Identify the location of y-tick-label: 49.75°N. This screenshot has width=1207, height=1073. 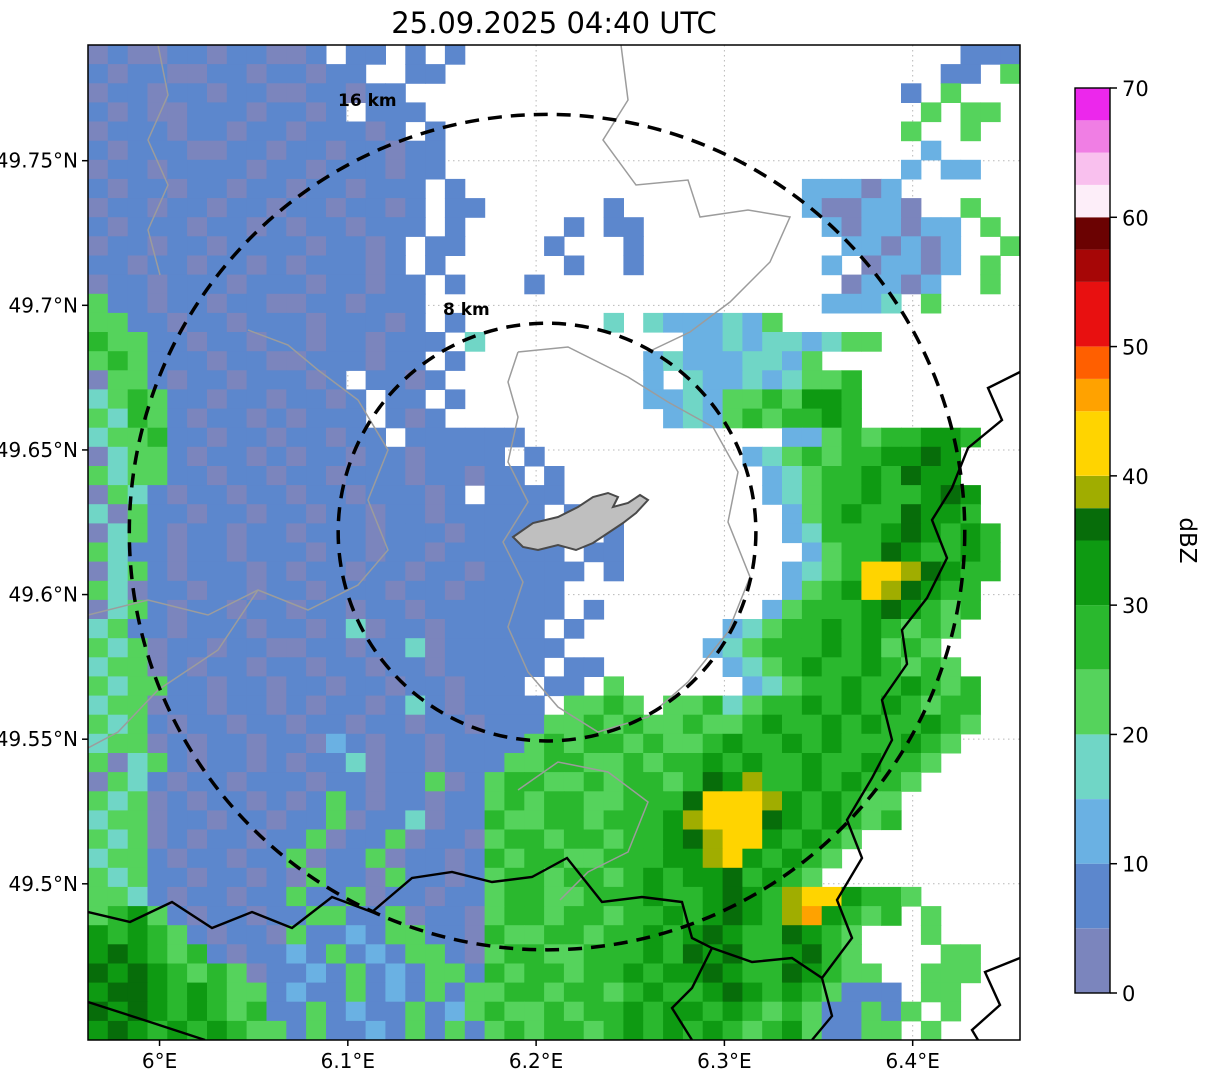
(39, 161).